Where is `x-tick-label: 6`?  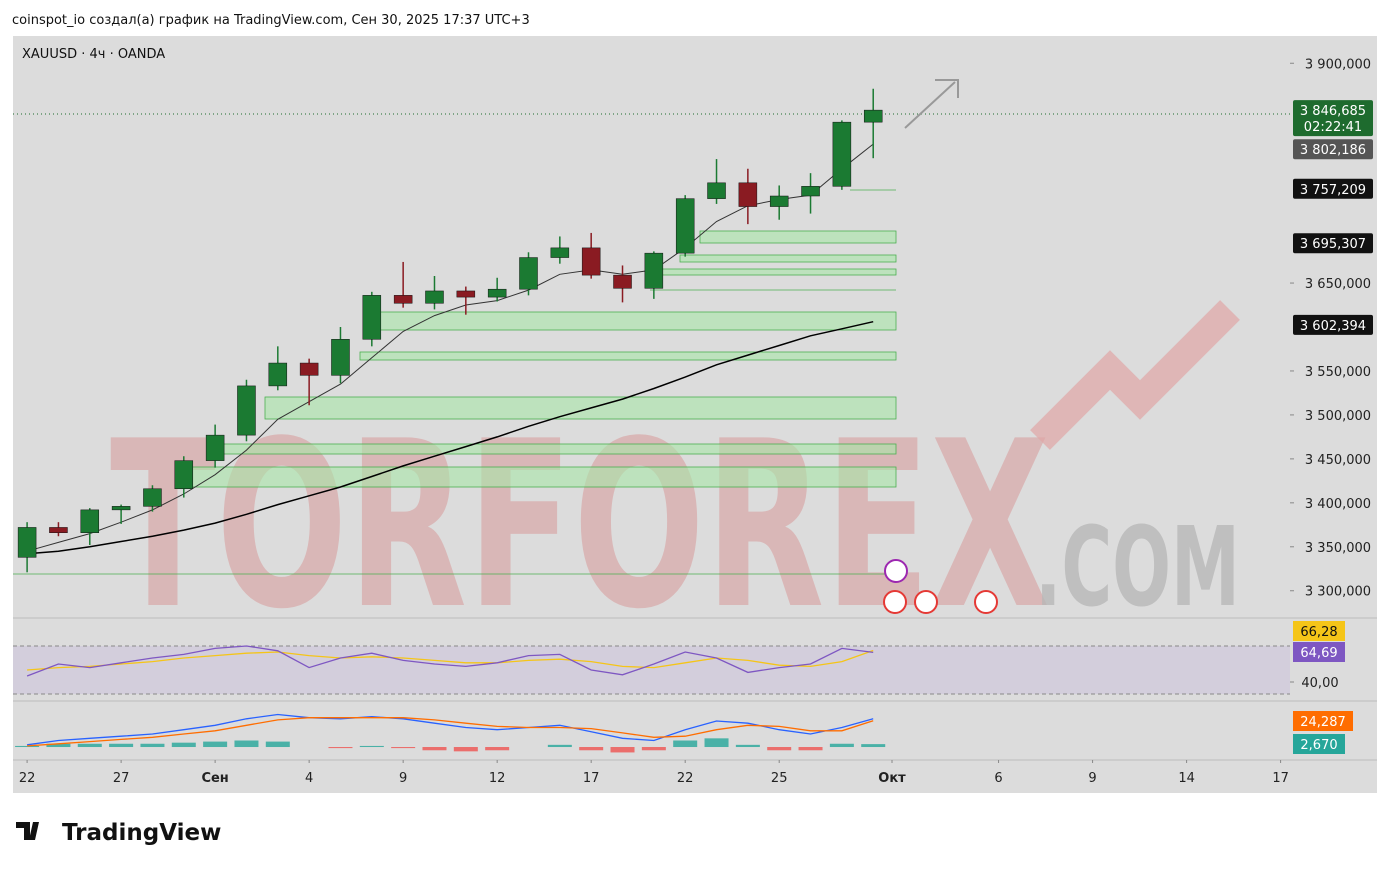
x-tick-label: 6 is located at coordinates (998, 778).